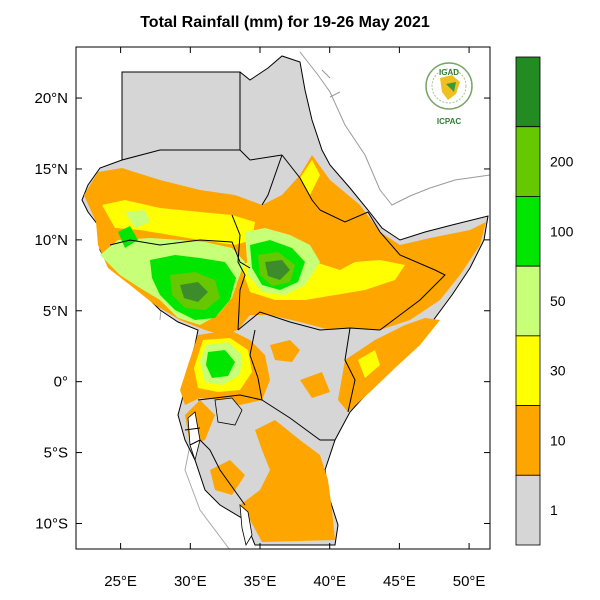 The height and width of the screenshot is (600, 600). Describe the element at coordinates (558, 371) in the screenshot. I see `colorbar-label: 30` at that location.